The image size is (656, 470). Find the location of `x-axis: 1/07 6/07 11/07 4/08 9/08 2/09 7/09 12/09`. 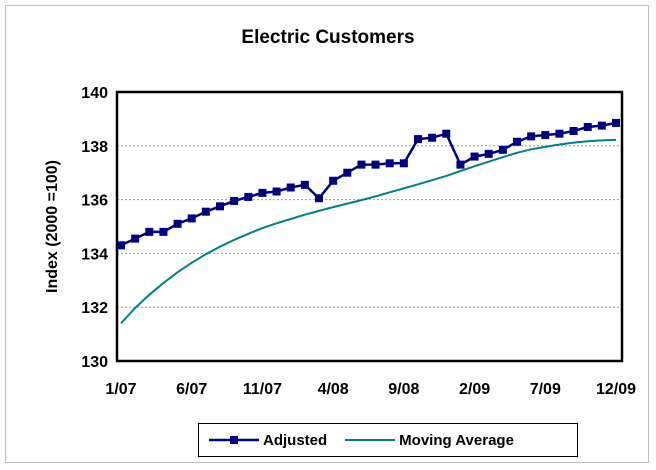

x-axis: 1/07 6/07 11/07 4/08 9/08 2/09 7/09 12/09 is located at coordinates (370, 389).